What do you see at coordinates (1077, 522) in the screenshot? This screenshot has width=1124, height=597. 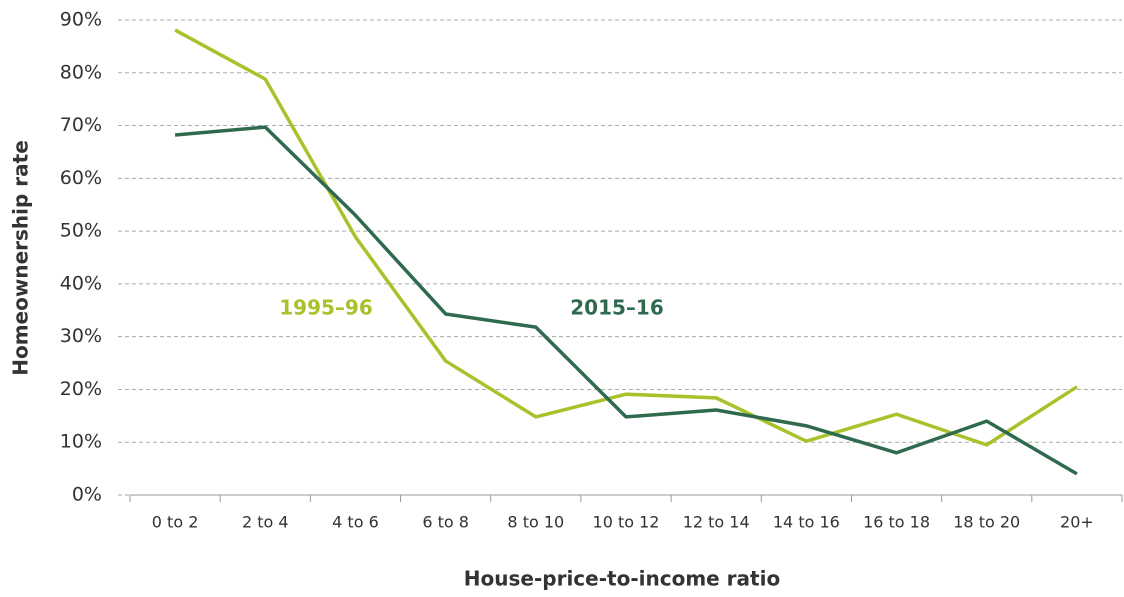 I see `x-tick-label: 20+` at bounding box center [1077, 522].